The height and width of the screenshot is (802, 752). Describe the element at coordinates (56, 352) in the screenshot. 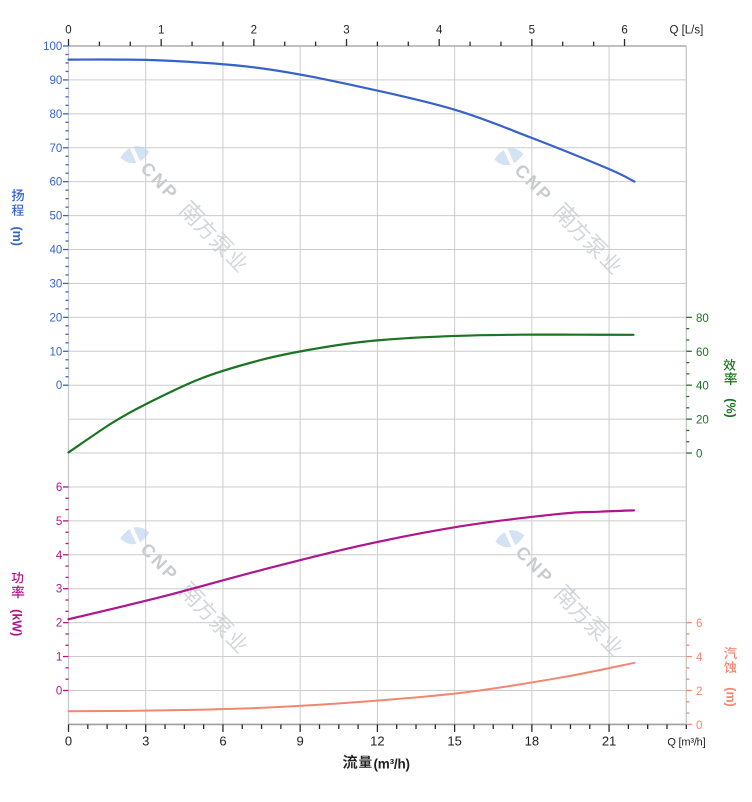

I see `svg-text: 10` at that location.